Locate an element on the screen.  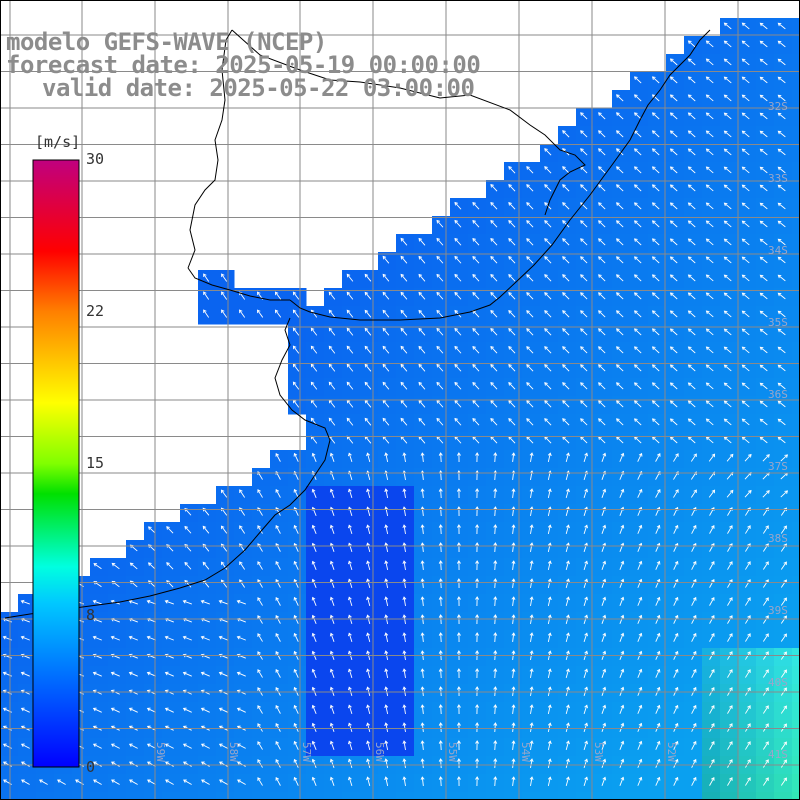
wind-speed-cell is located at coordinates (657, 796).